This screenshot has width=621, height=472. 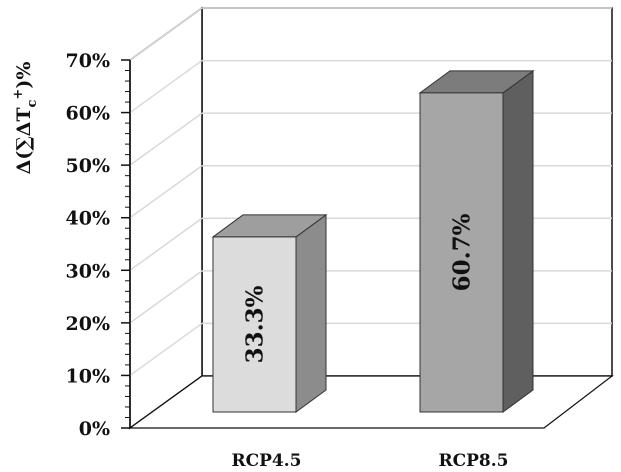 I want to click on y-tick-label: 60%, so click(x=88, y=114).